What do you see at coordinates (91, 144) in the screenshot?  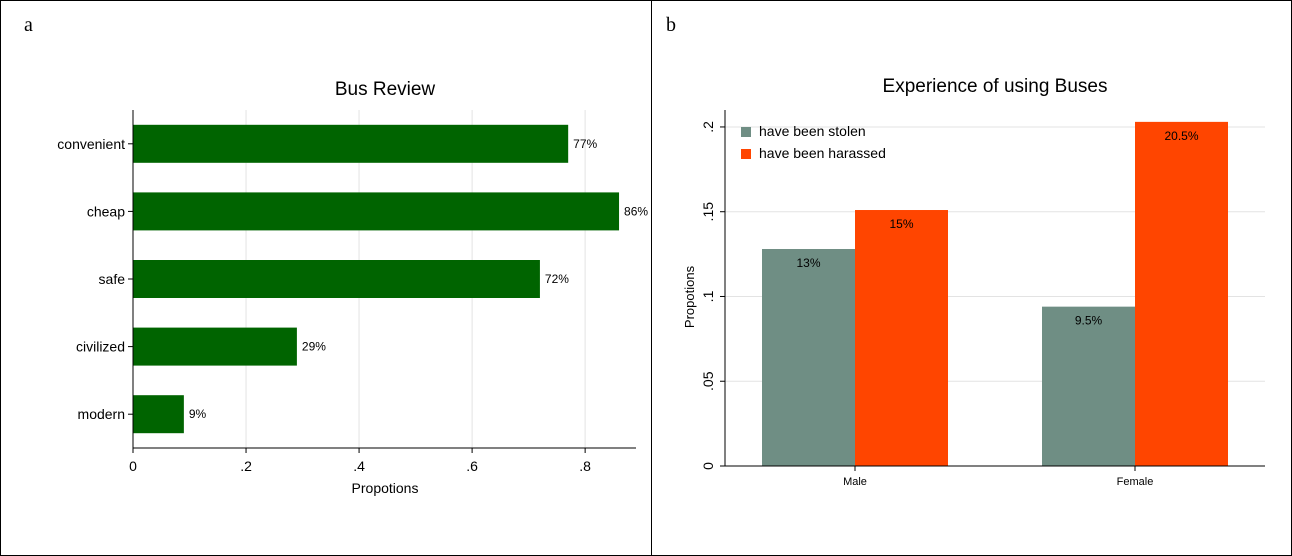 I see `chart-a-category-label: convenient` at bounding box center [91, 144].